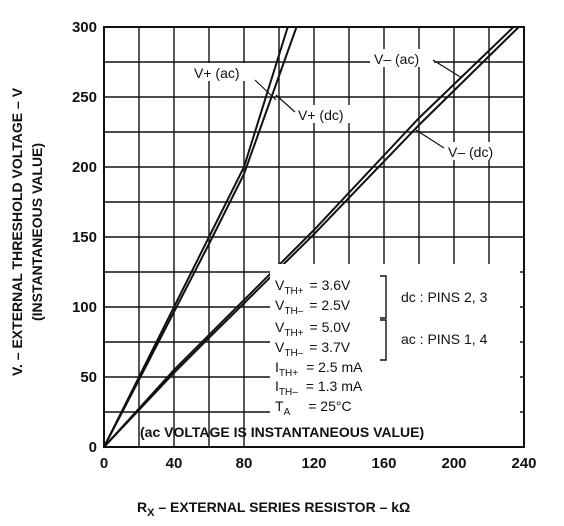  What do you see at coordinates (447, 69) in the screenshot?
I see `leader-vminus-ac` at bounding box center [447, 69].